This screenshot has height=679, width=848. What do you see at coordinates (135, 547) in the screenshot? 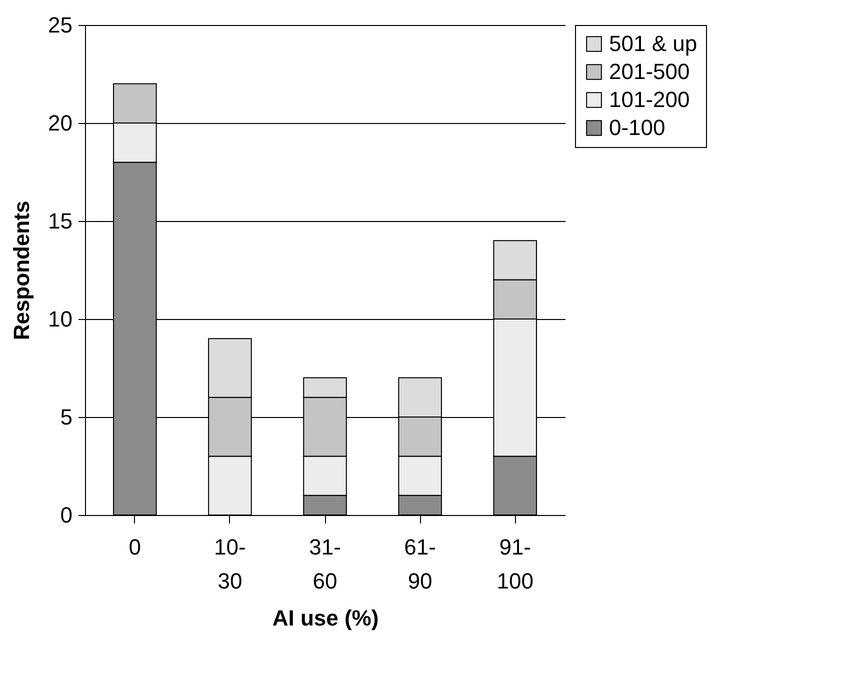
I see `x-tick-label: 0` at bounding box center [135, 547].